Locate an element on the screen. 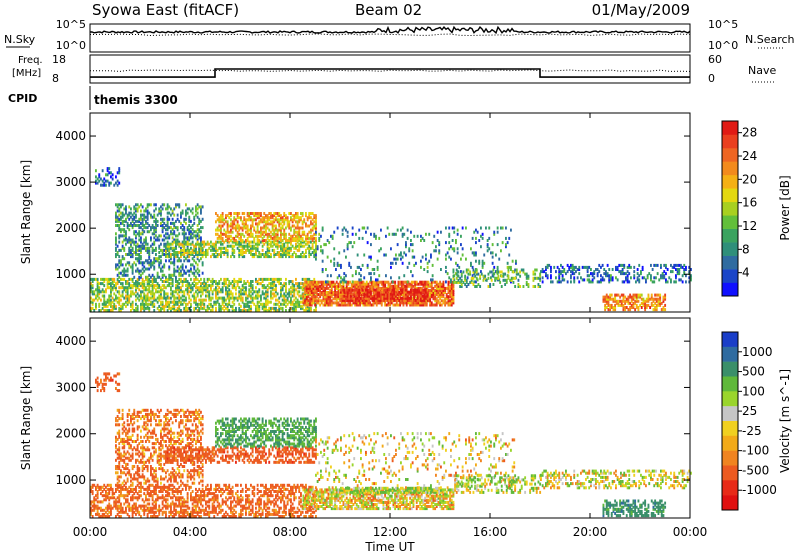  beam-label: Beam 02 is located at coordinates (388, 10).